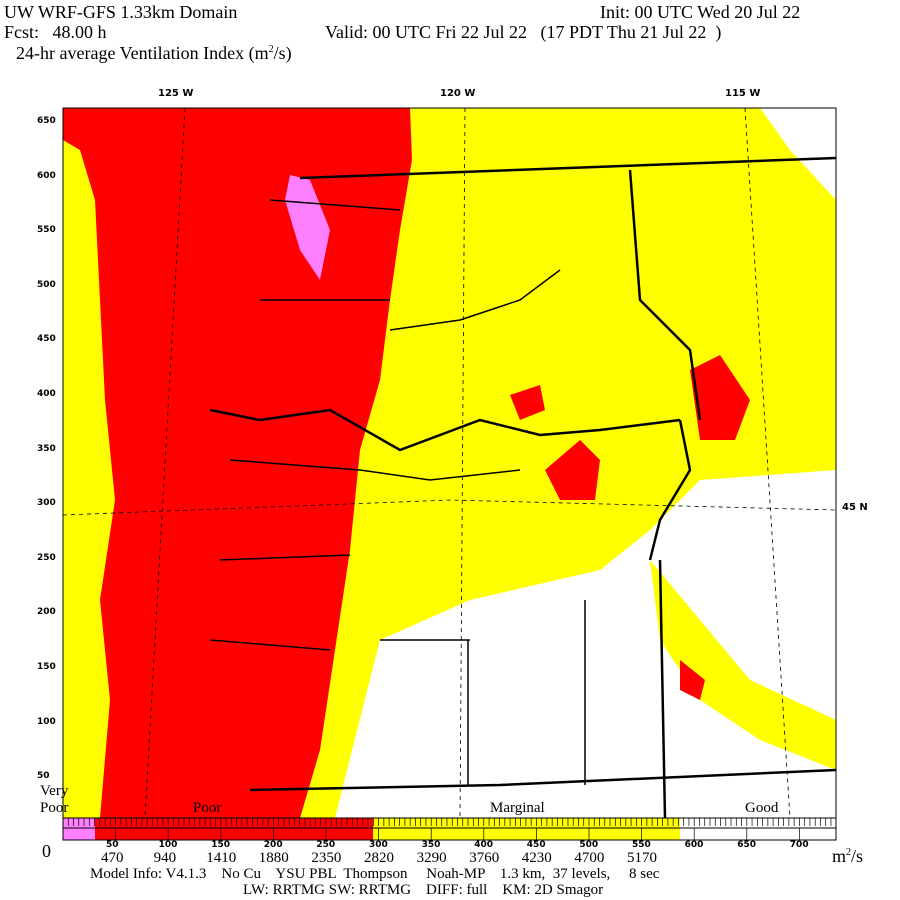  Describe the element at coordinates (307, 227) in the screenshot. I see `very-poor-patch` at that location.